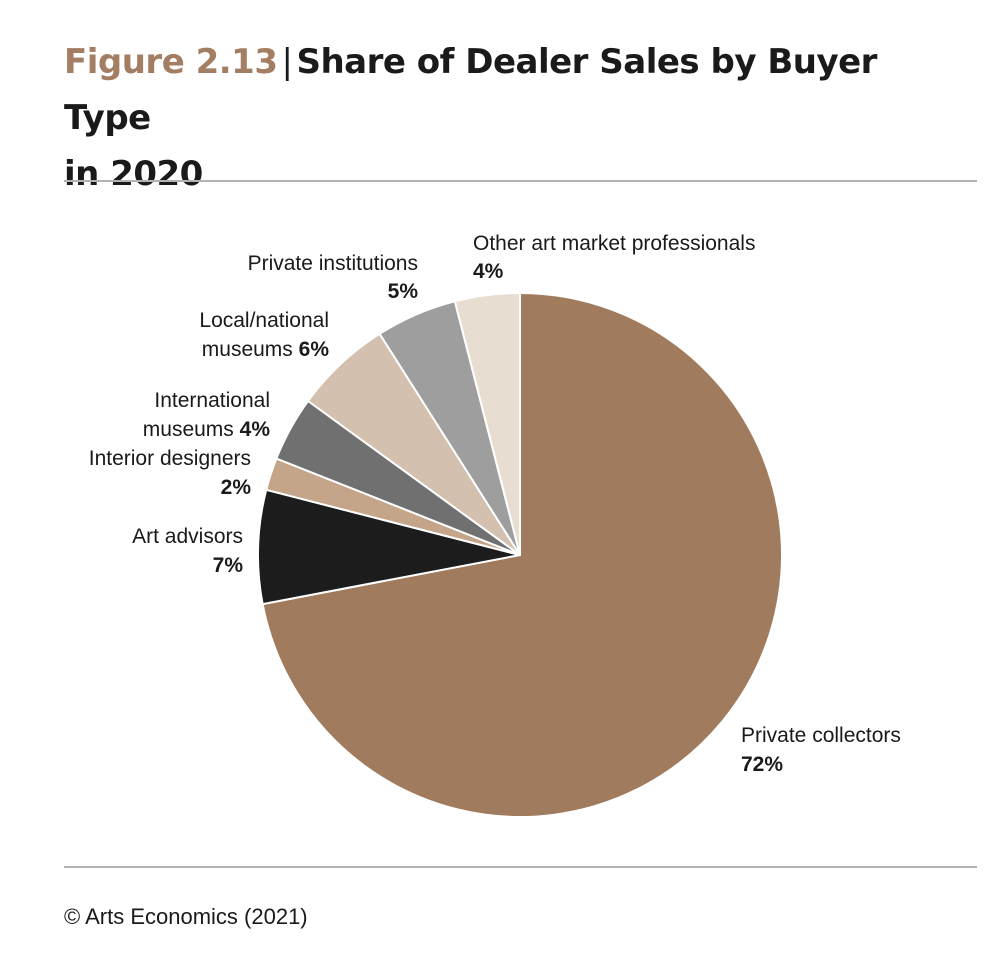 This screenshot has height=956, width=998. What do you see at coordinates (187, 536) in the screenshot?
I see `slice-label: Art advisors` at bounding box center [187, 536].